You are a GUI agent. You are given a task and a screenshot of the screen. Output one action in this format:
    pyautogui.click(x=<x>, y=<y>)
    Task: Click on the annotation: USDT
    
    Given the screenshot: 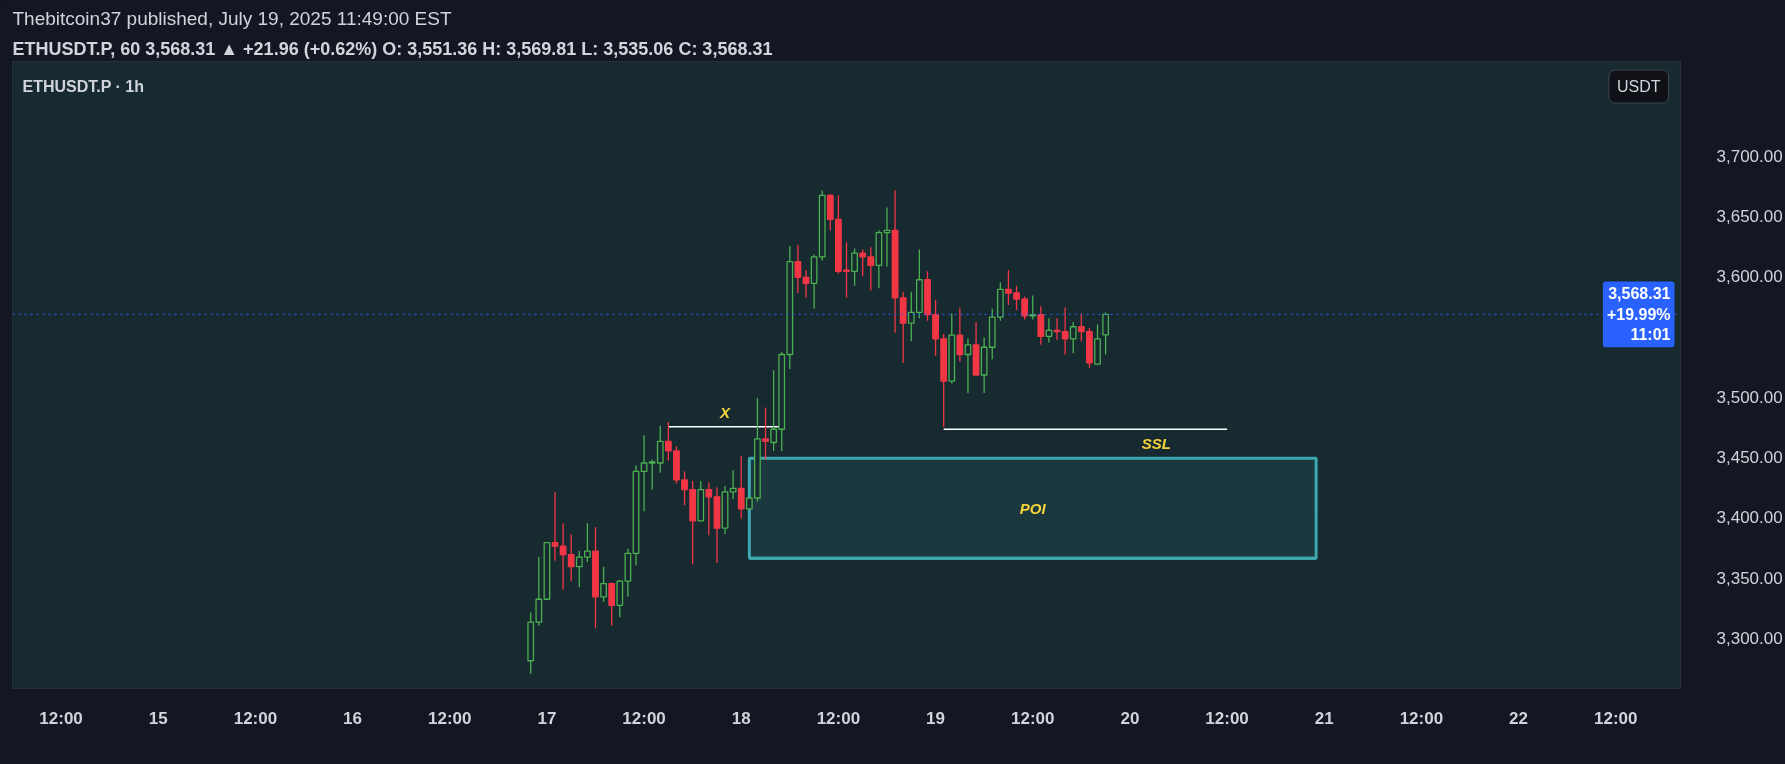 What is the action you would take?
    pyautogui.click(x=1638, y=86)
    